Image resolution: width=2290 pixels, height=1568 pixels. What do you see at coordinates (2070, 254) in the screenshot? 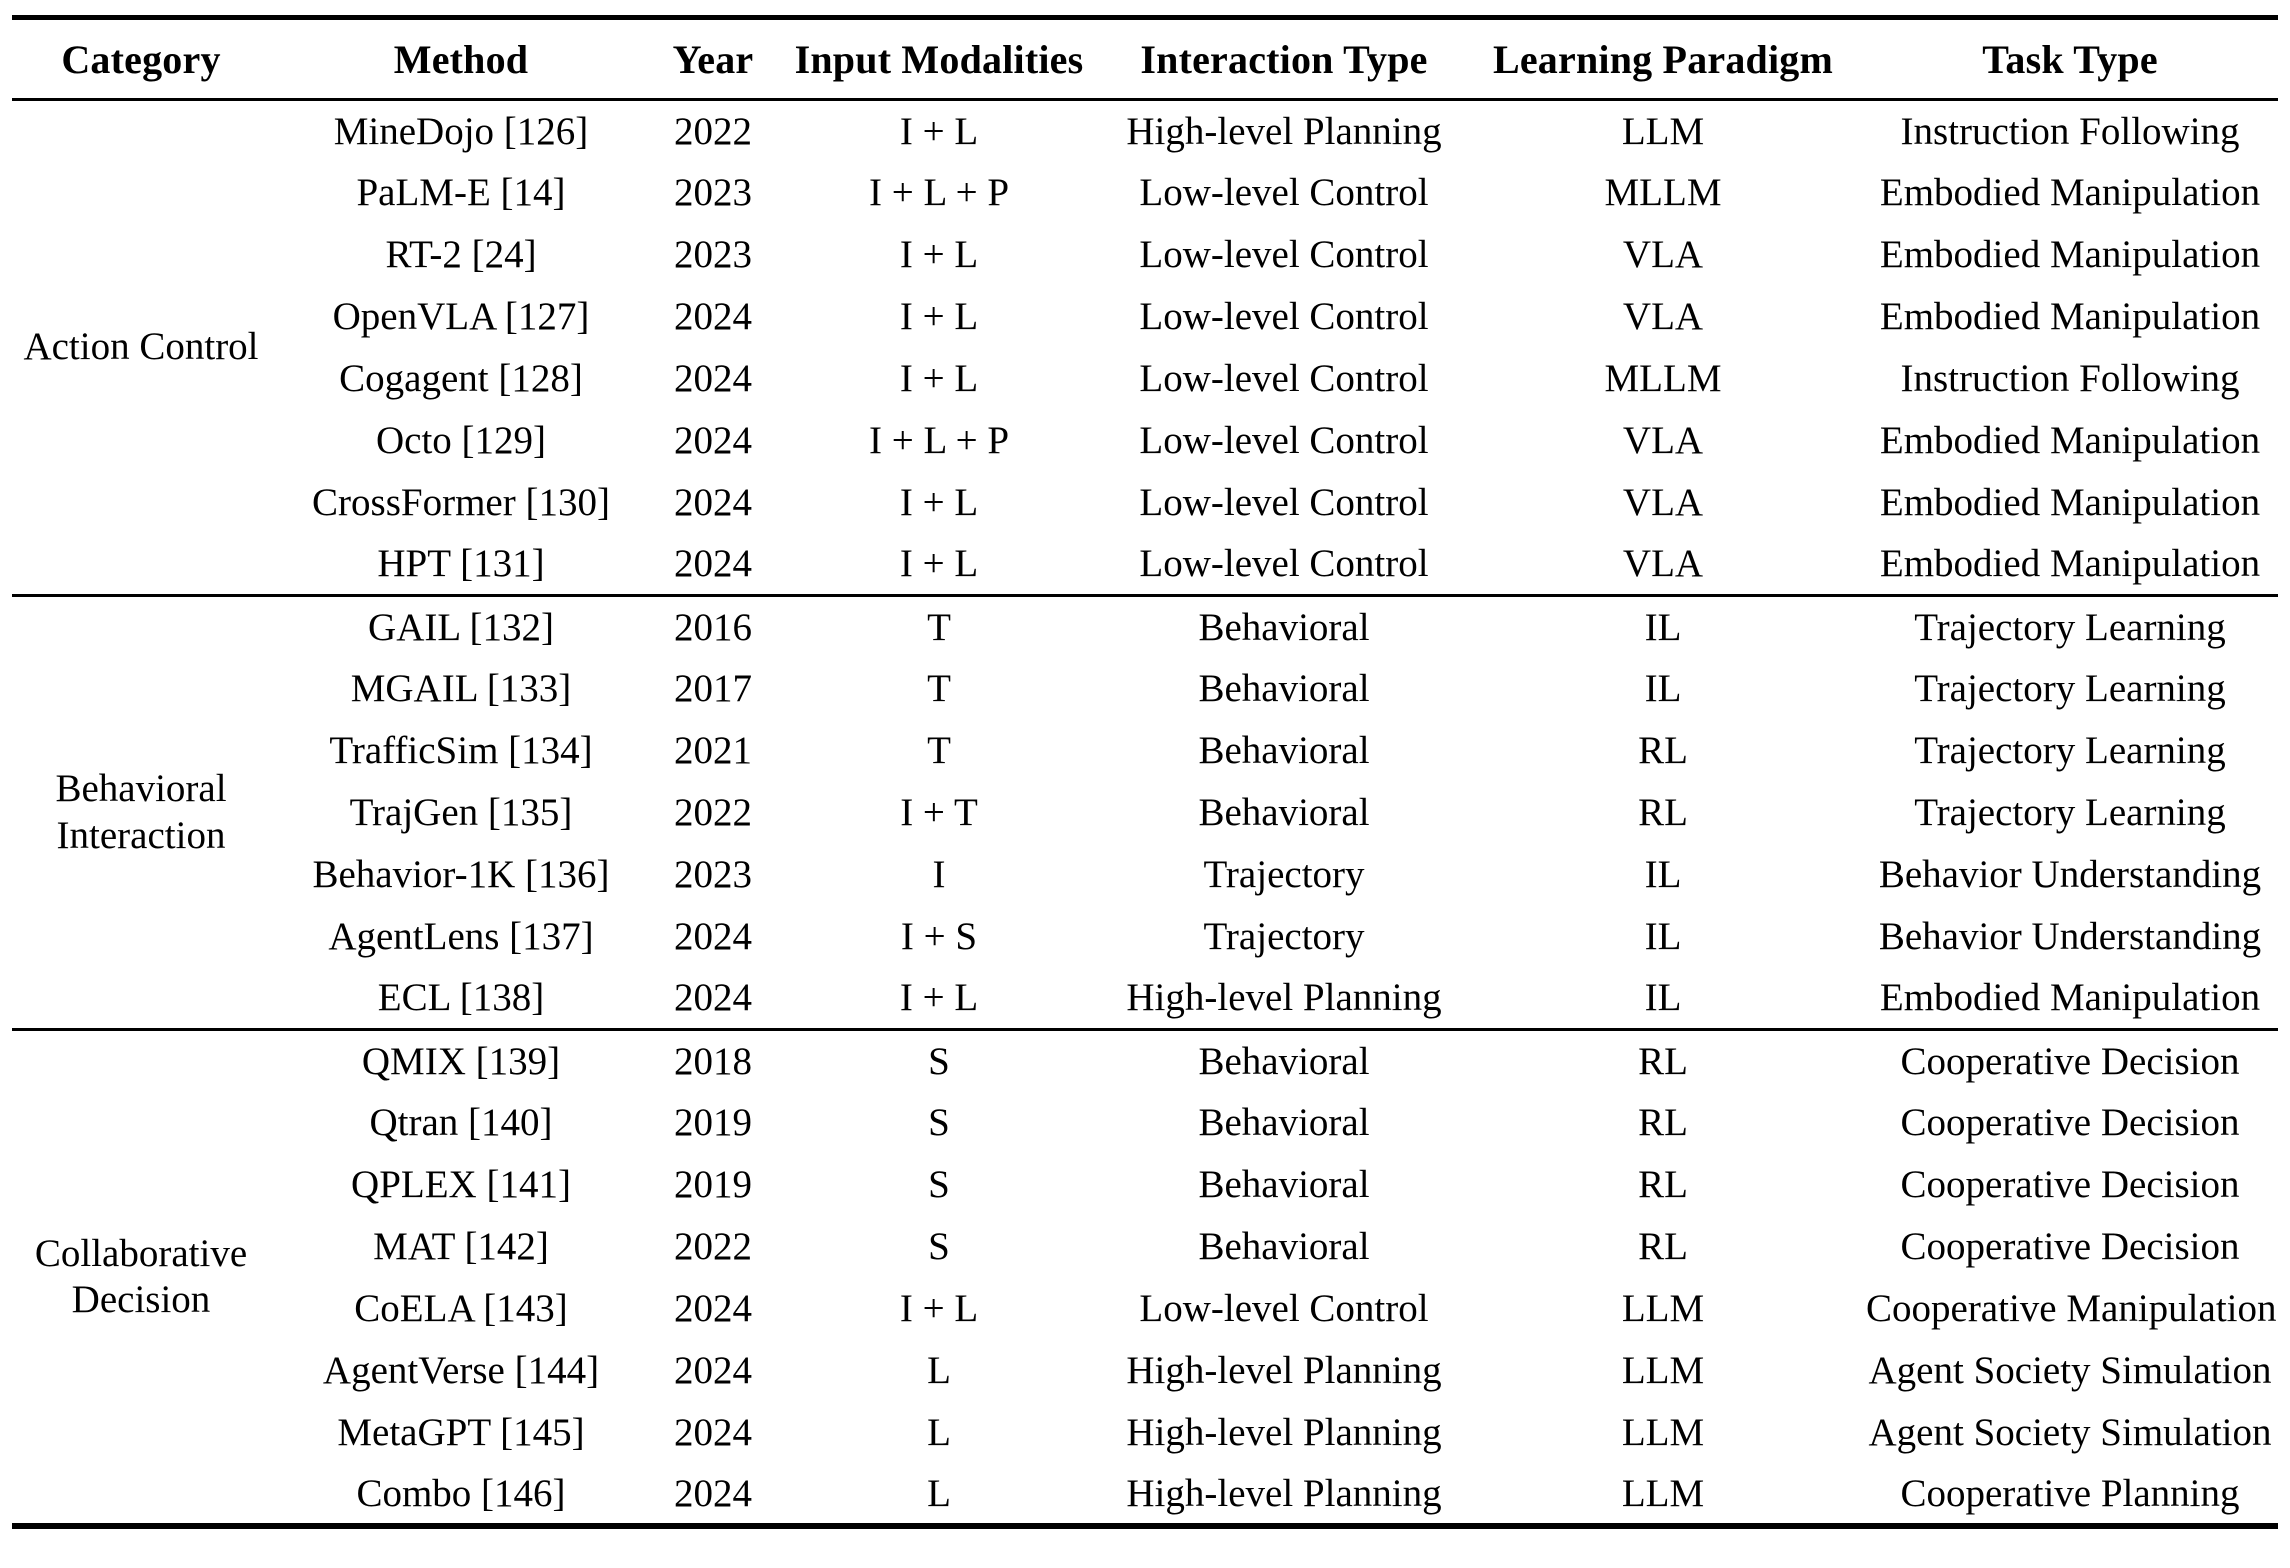
I see `task-type-cell: Embodied Manipulation` at bounding box center [2070, 254].